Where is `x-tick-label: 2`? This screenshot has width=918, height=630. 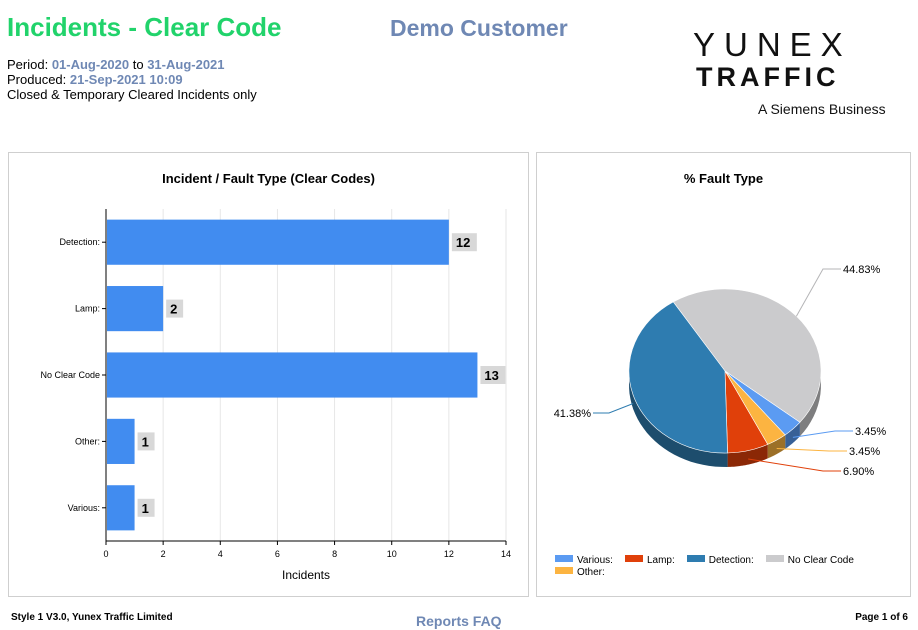 x-tick-label: 2 is located at coordinates (163, 554).